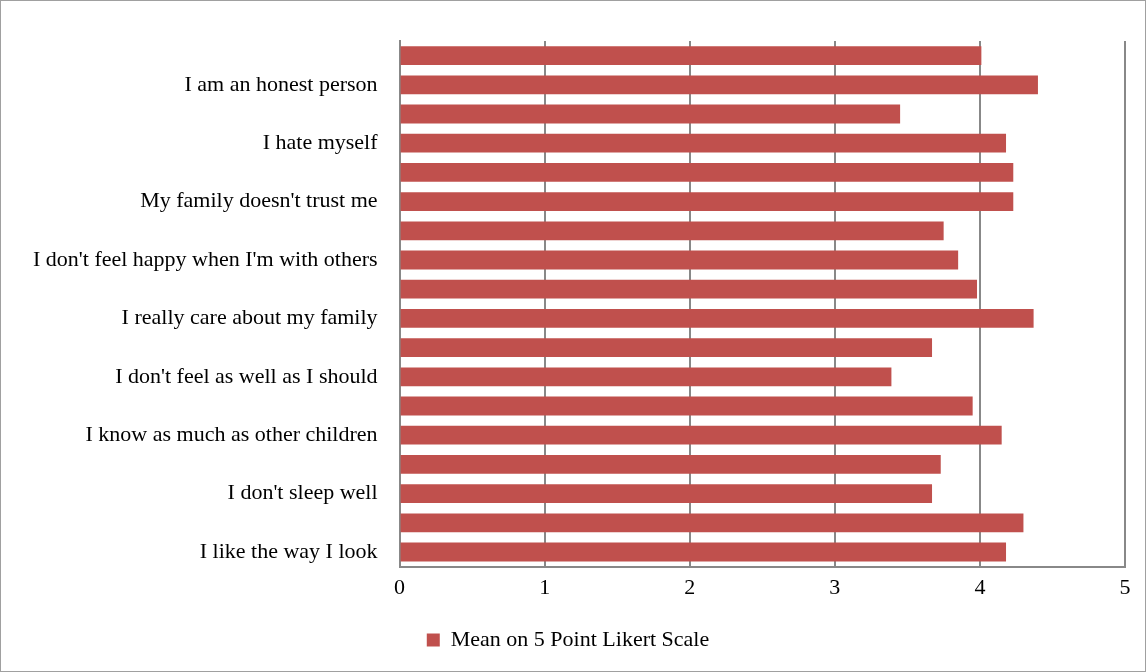  Describe the element at coordinates (259, 200) in the screenshot. I see `y-tick-label: My family doesn't trust me` at that location.